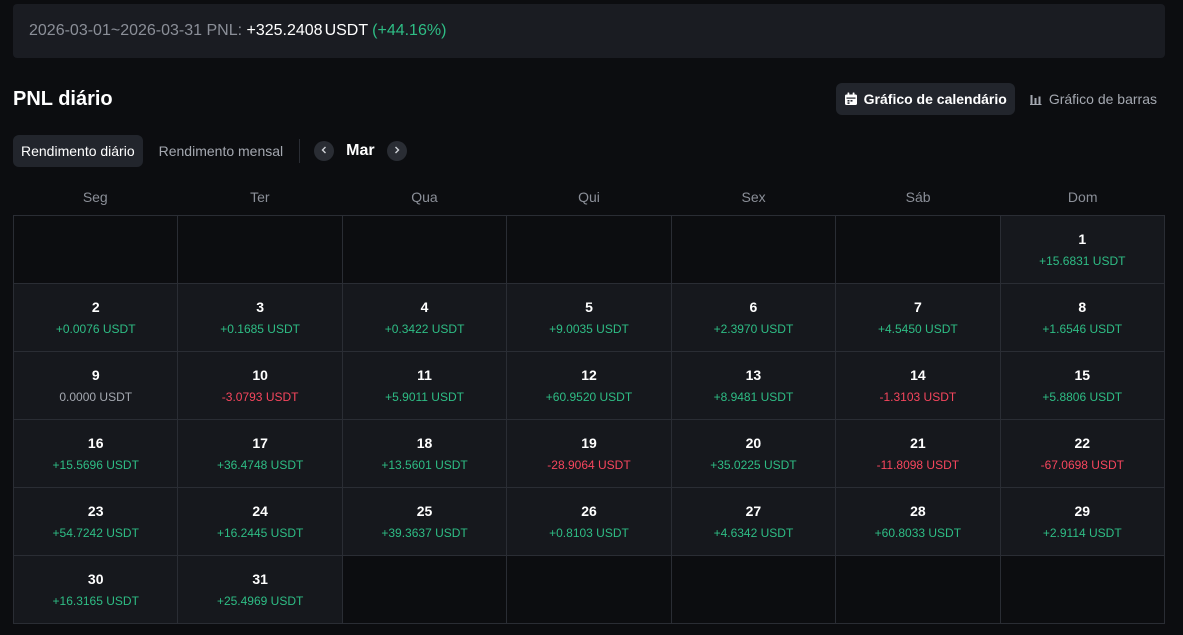 The image size is (1183, 635). Describe the element at coordinates (753, 511) in the screenshot. I see `day-number: 27` at that location.